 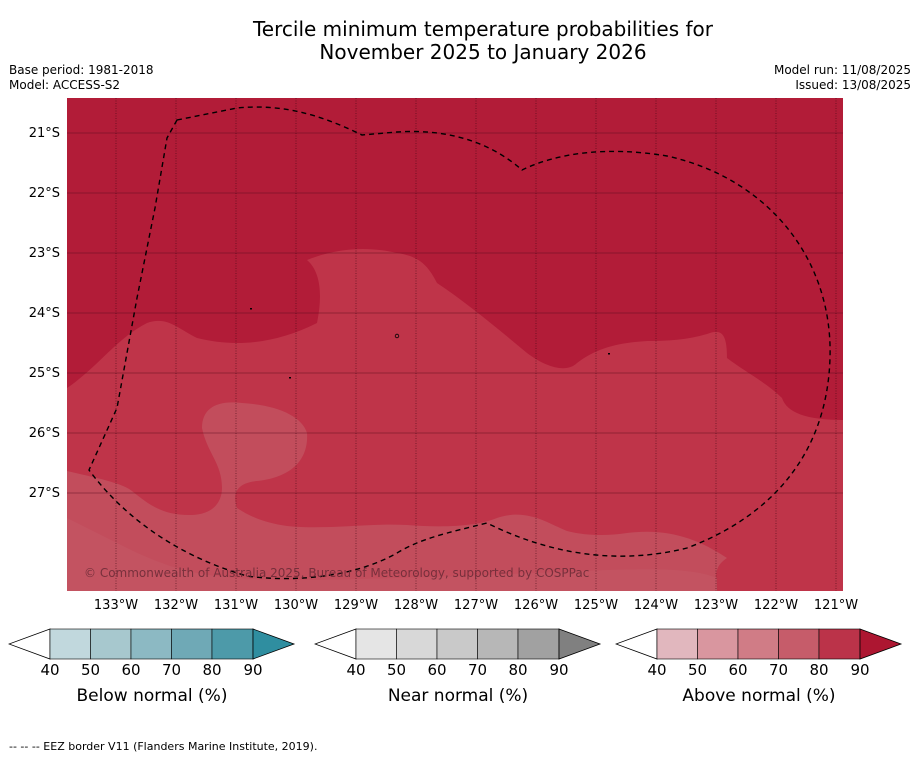 I want to click on lon-label-128w: 128°W, so click(x=416, y=605).